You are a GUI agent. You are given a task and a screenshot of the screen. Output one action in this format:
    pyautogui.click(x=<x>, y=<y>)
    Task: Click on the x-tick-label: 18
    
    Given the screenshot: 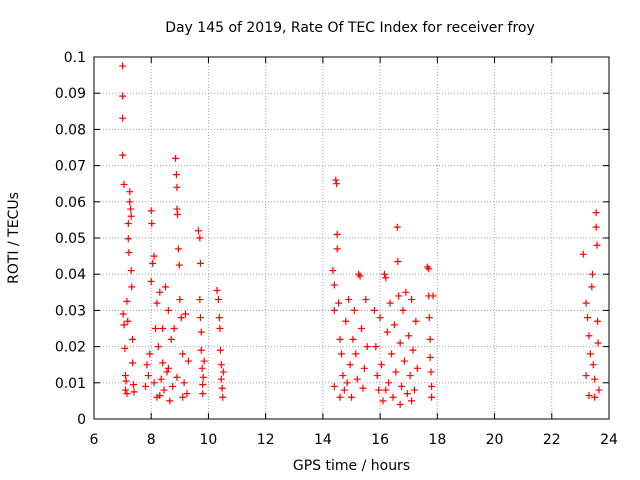 What is the action you would take?
    pyautogui.click(x=437, y=440)
    